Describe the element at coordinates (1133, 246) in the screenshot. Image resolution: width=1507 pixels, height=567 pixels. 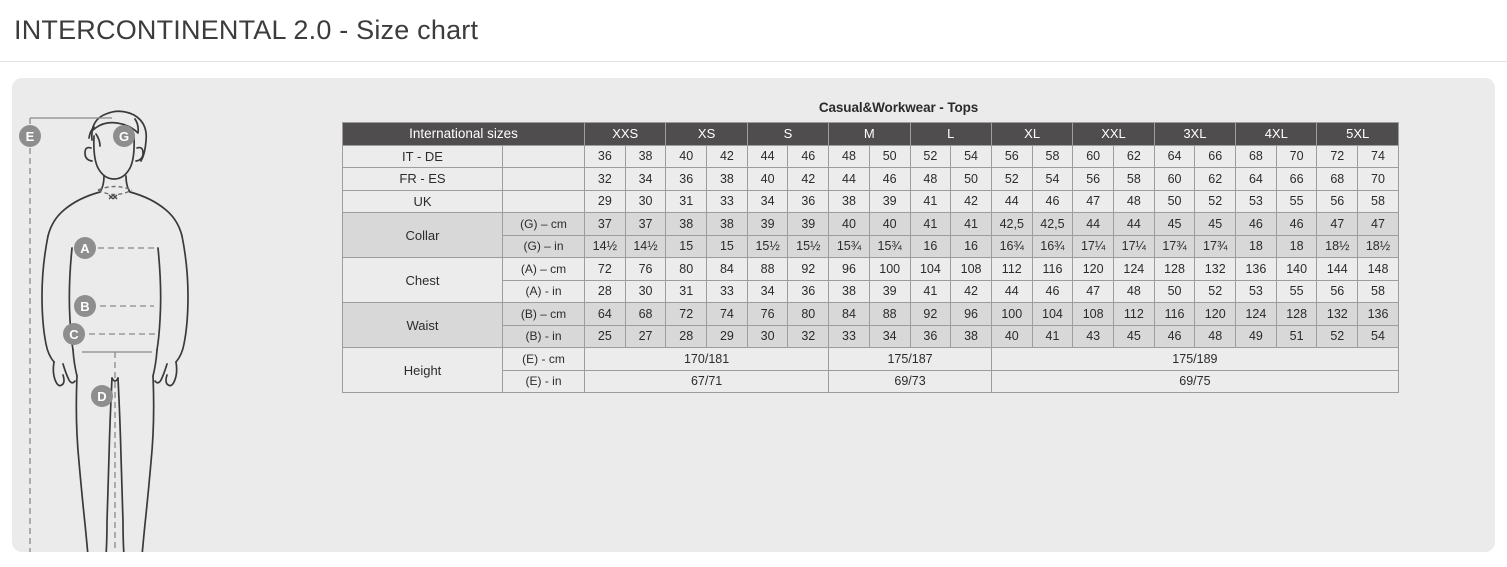
I see `data-cell: 17¼` at that location.